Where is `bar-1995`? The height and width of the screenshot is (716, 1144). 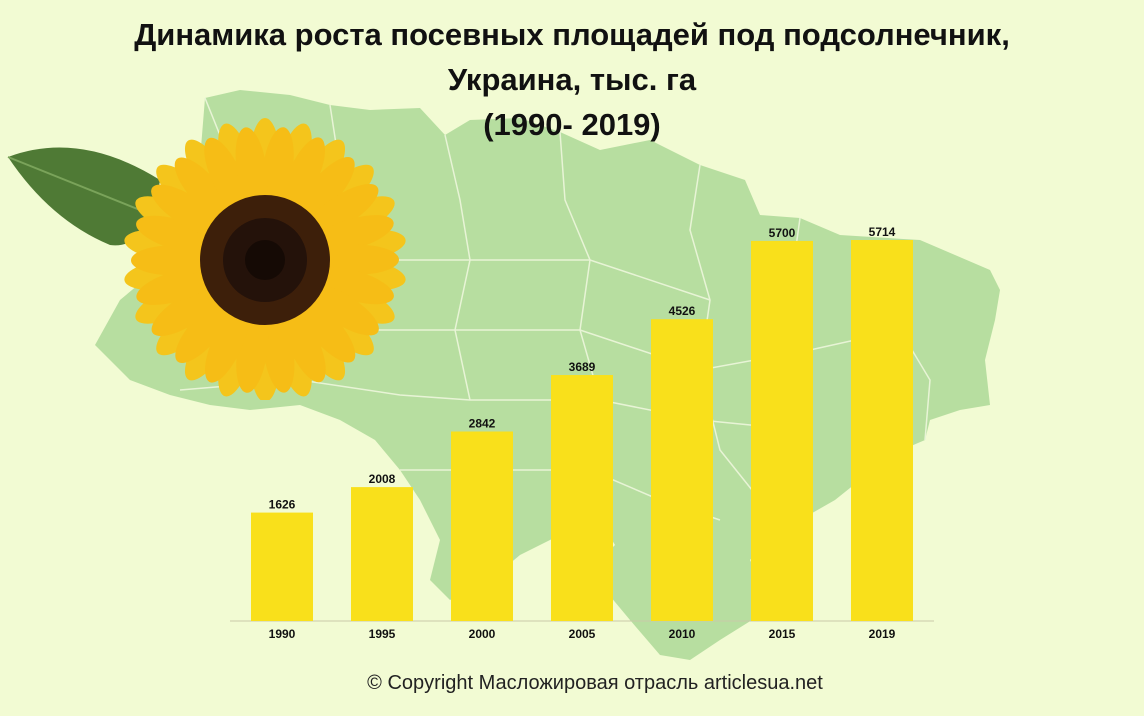
bar-1995 is located at coordinates (382, 554).